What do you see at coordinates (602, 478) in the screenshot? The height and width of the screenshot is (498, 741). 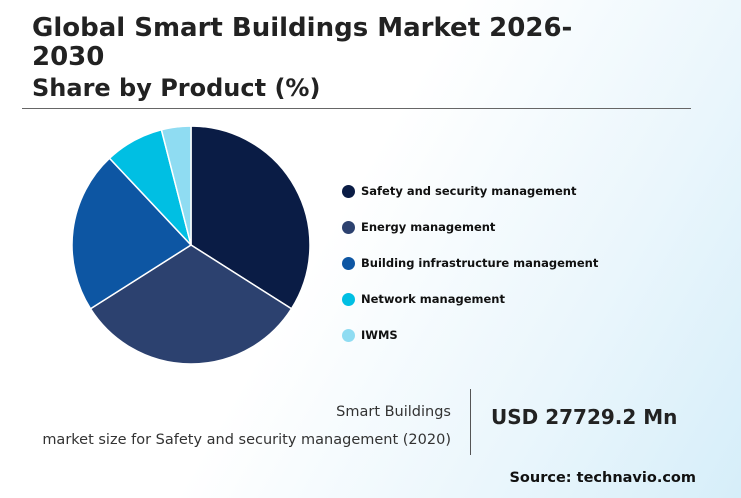 I see `source-credit: Source: technavio.com` at bounding box center [602, 478].